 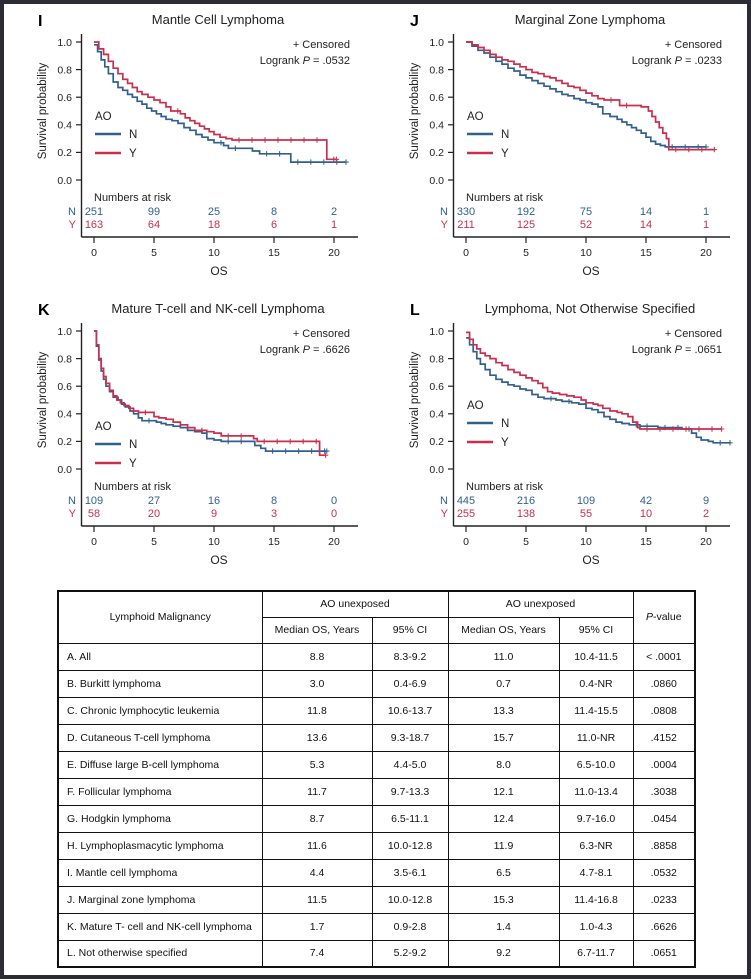 I want to click on table-value: 10.4-11.5, so click(x=596, y=656).